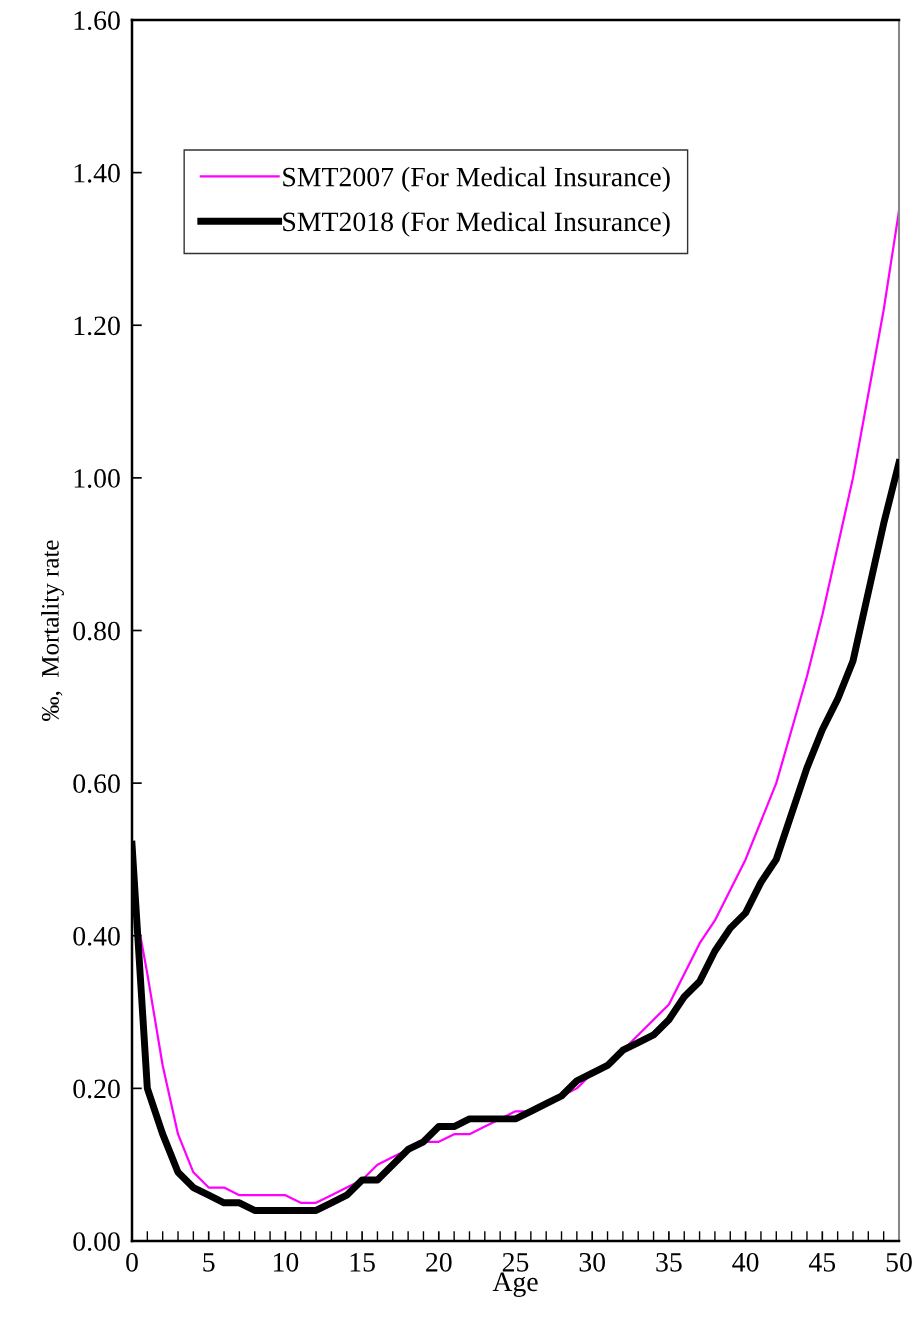  Describe the element at coordinates (96, 936) in the screenshot. I see `y-tick-label: 0.40` at that location.